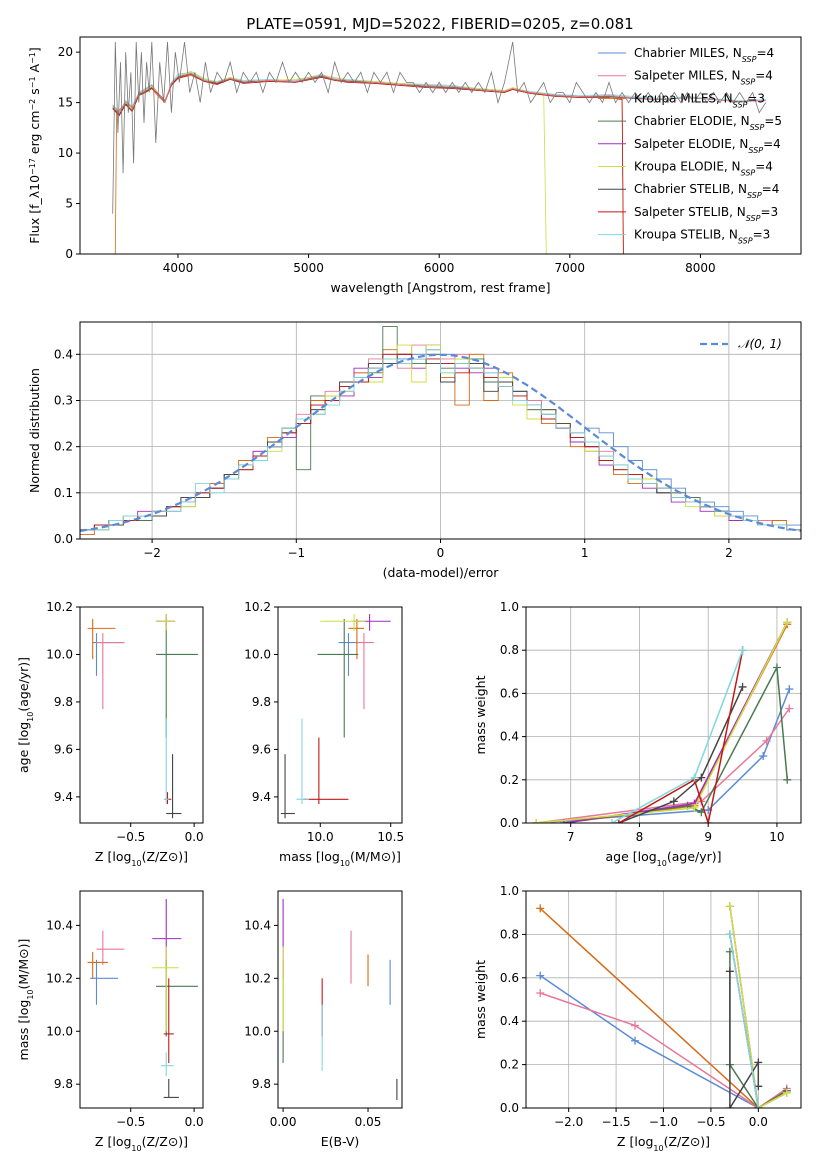 The image size is (819, 1170). I want to click on ytick-label: 10.2, so click(59, 978).